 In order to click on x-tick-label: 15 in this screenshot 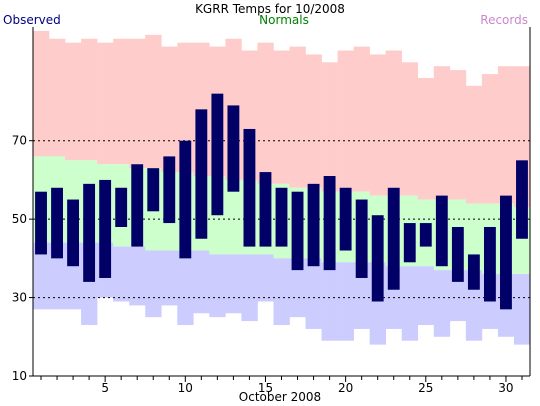, I will do `click(265, 388)`.